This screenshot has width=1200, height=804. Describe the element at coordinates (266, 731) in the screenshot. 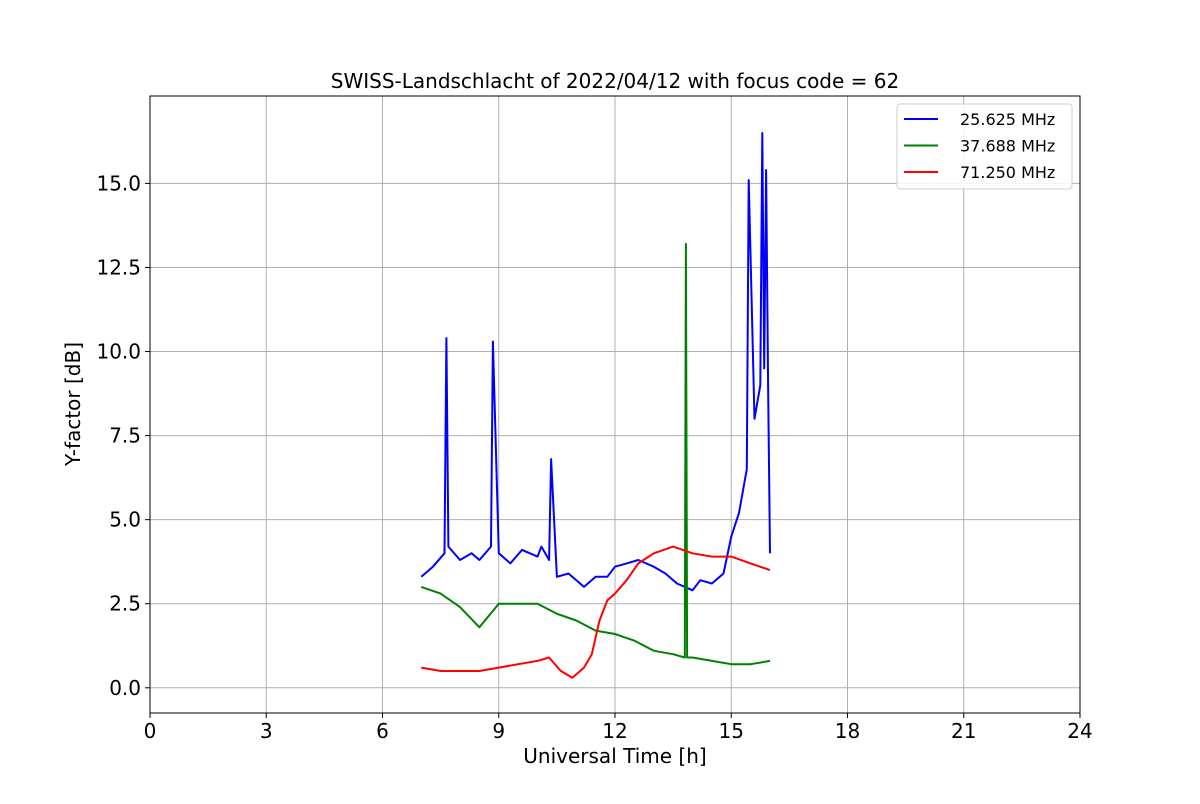

I see `x-tick-label: 3` at that location.